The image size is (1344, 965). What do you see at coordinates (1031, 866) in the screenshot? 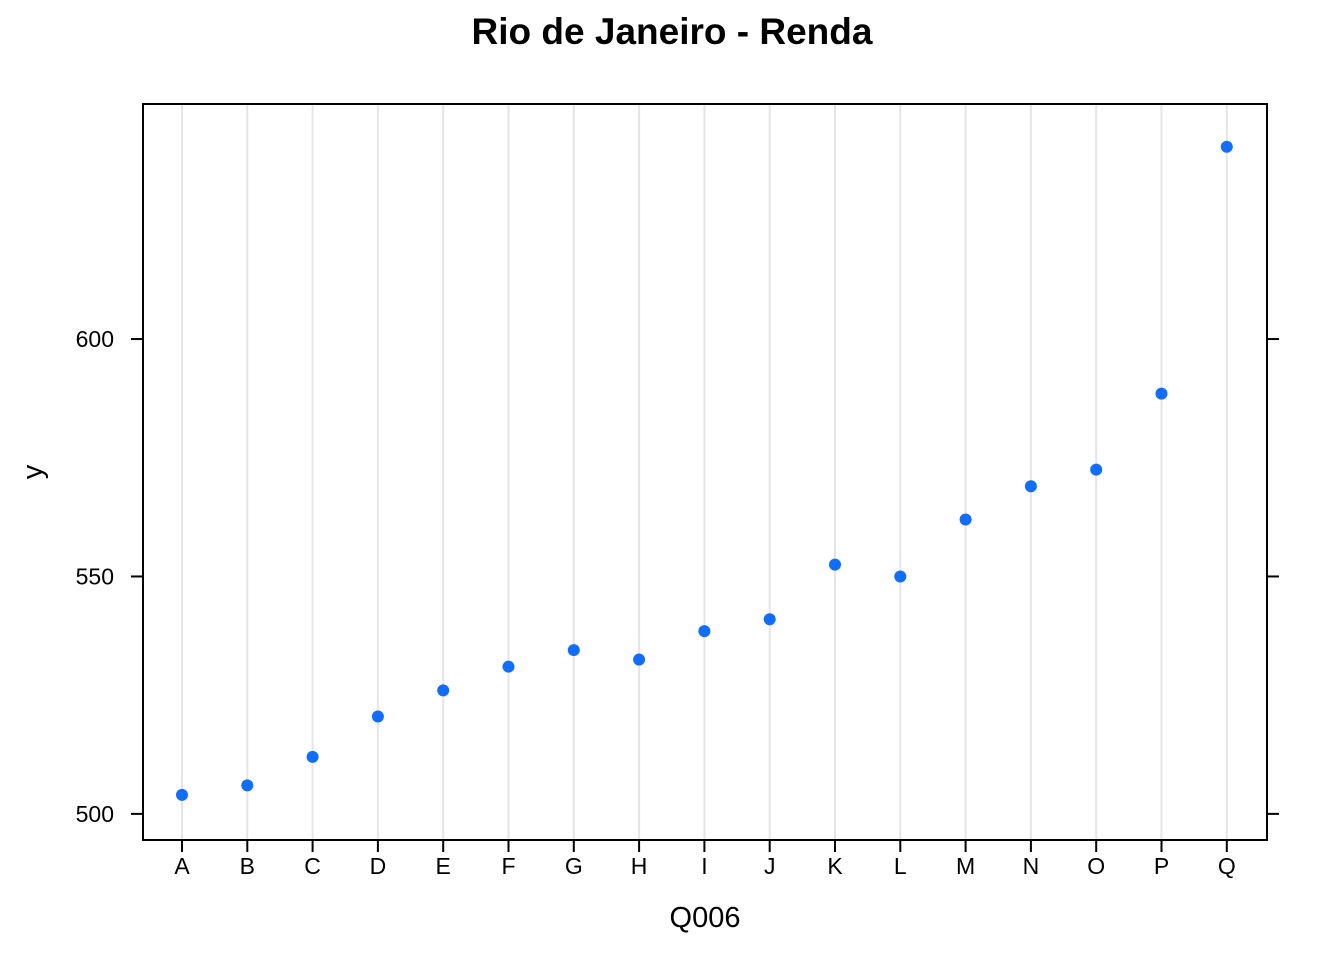
I see `x-tick-label-n: N` at bounding box center [1031, 866].